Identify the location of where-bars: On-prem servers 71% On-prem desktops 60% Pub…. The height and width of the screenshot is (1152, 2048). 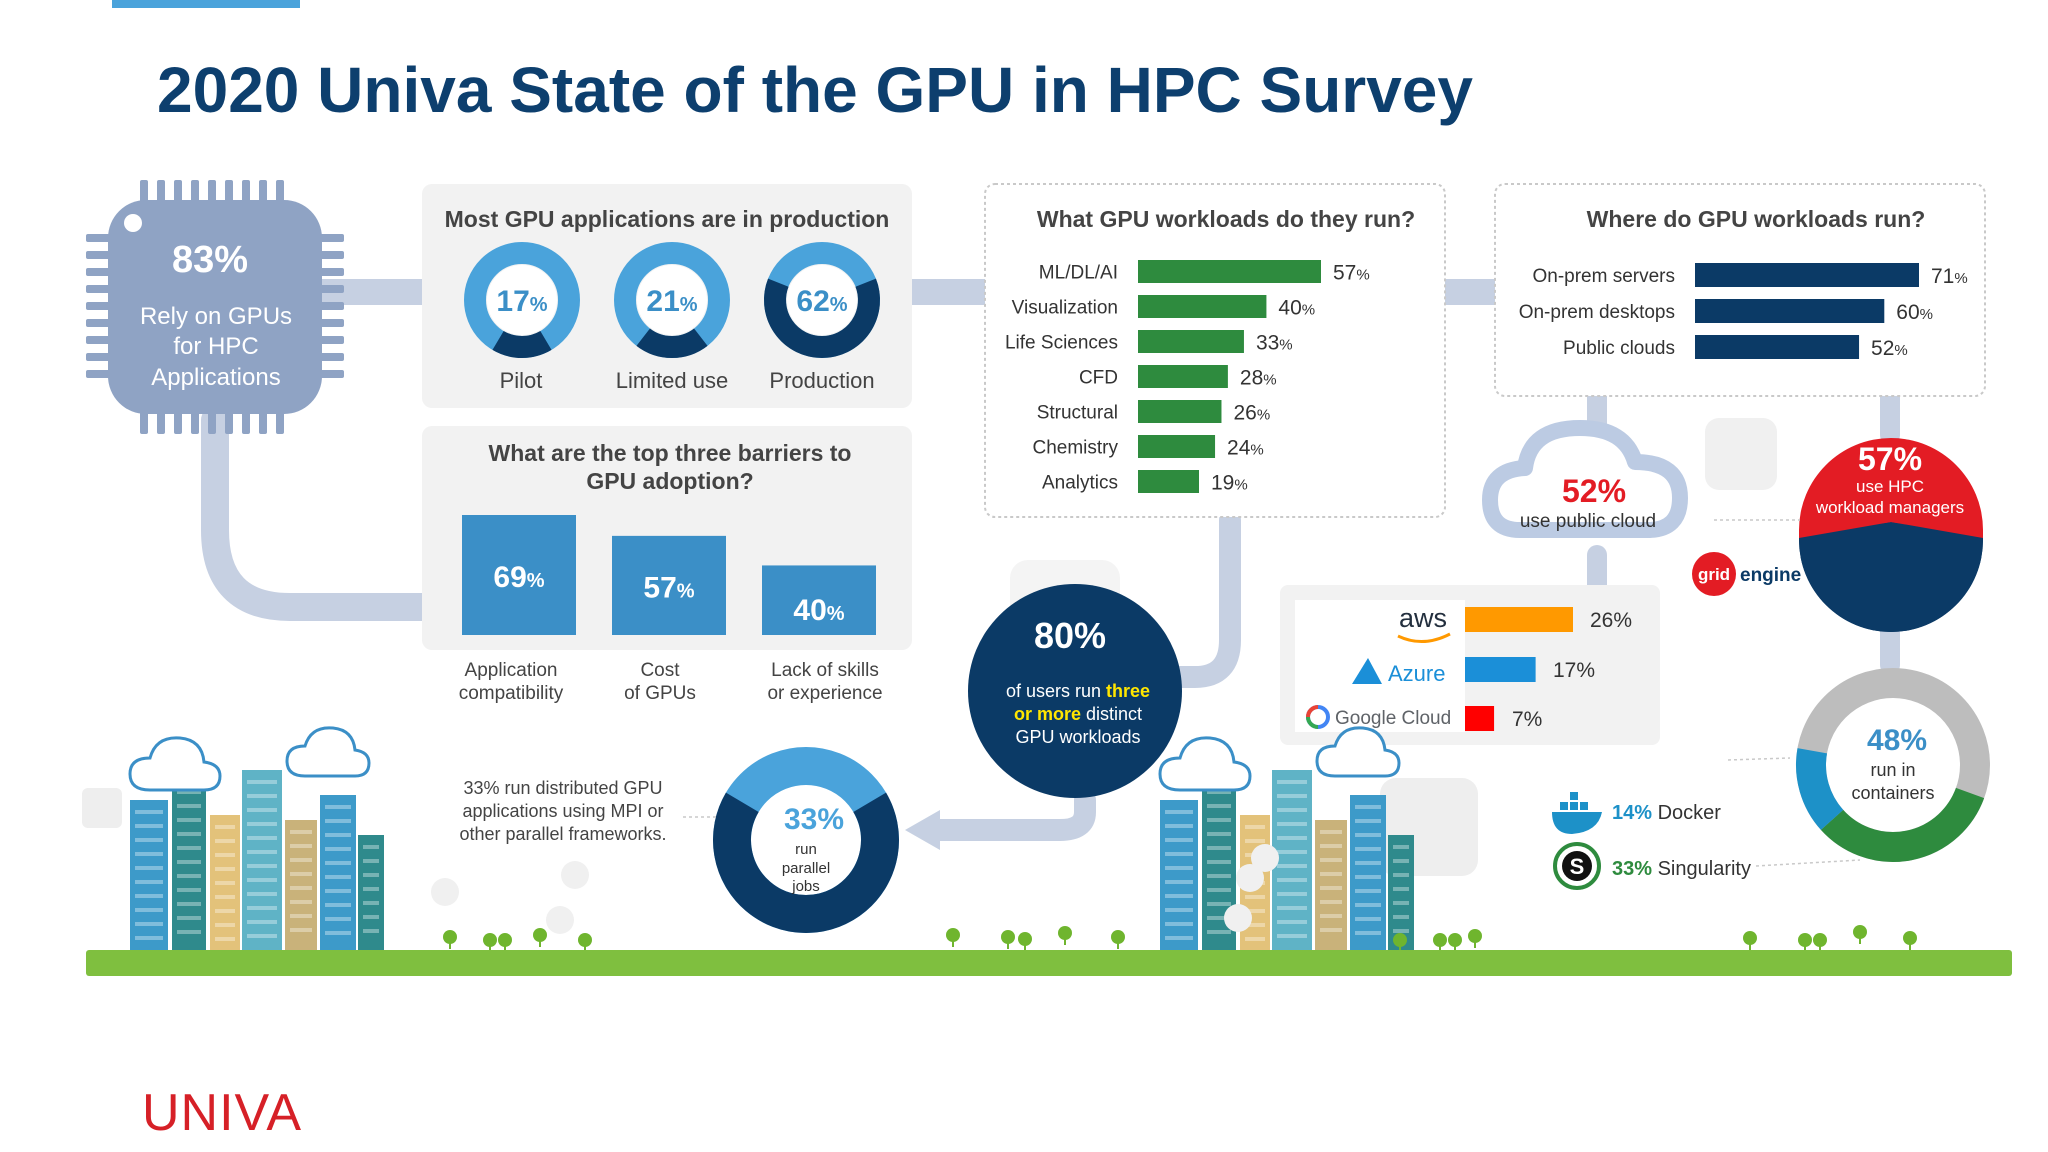
(1743, 311).